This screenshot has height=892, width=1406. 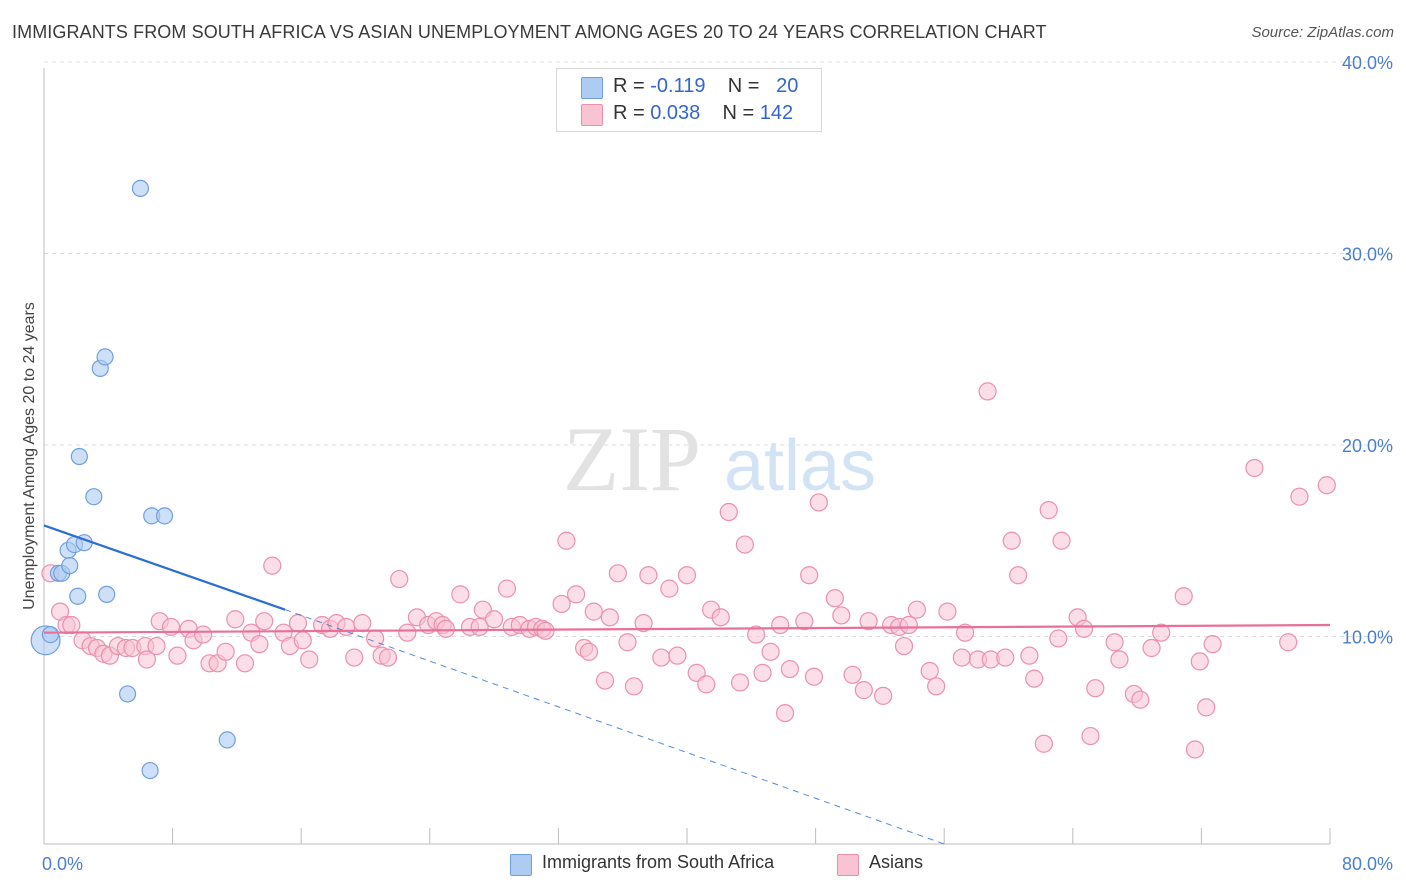 What do you see at coordinates (592, 115) in the screenshot?
I see `stats-swatch-asians` at bounding box center [592, 115].